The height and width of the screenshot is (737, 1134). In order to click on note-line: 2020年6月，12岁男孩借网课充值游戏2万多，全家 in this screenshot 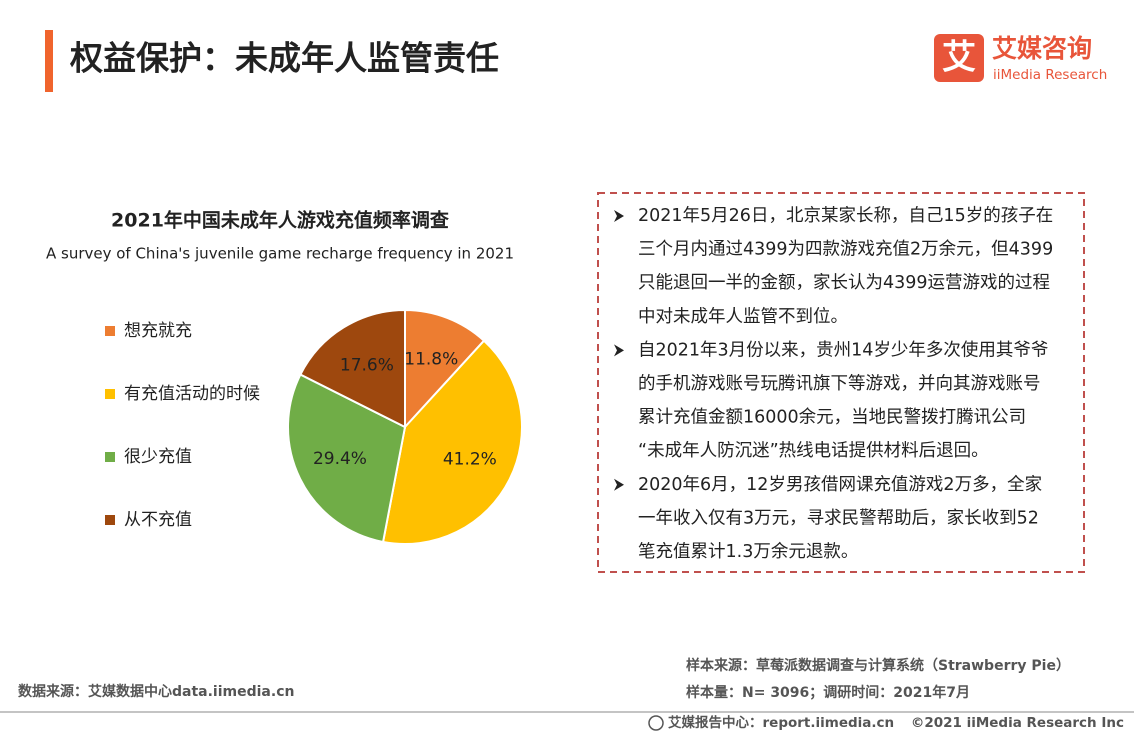, I will do `click(840, 485)`.